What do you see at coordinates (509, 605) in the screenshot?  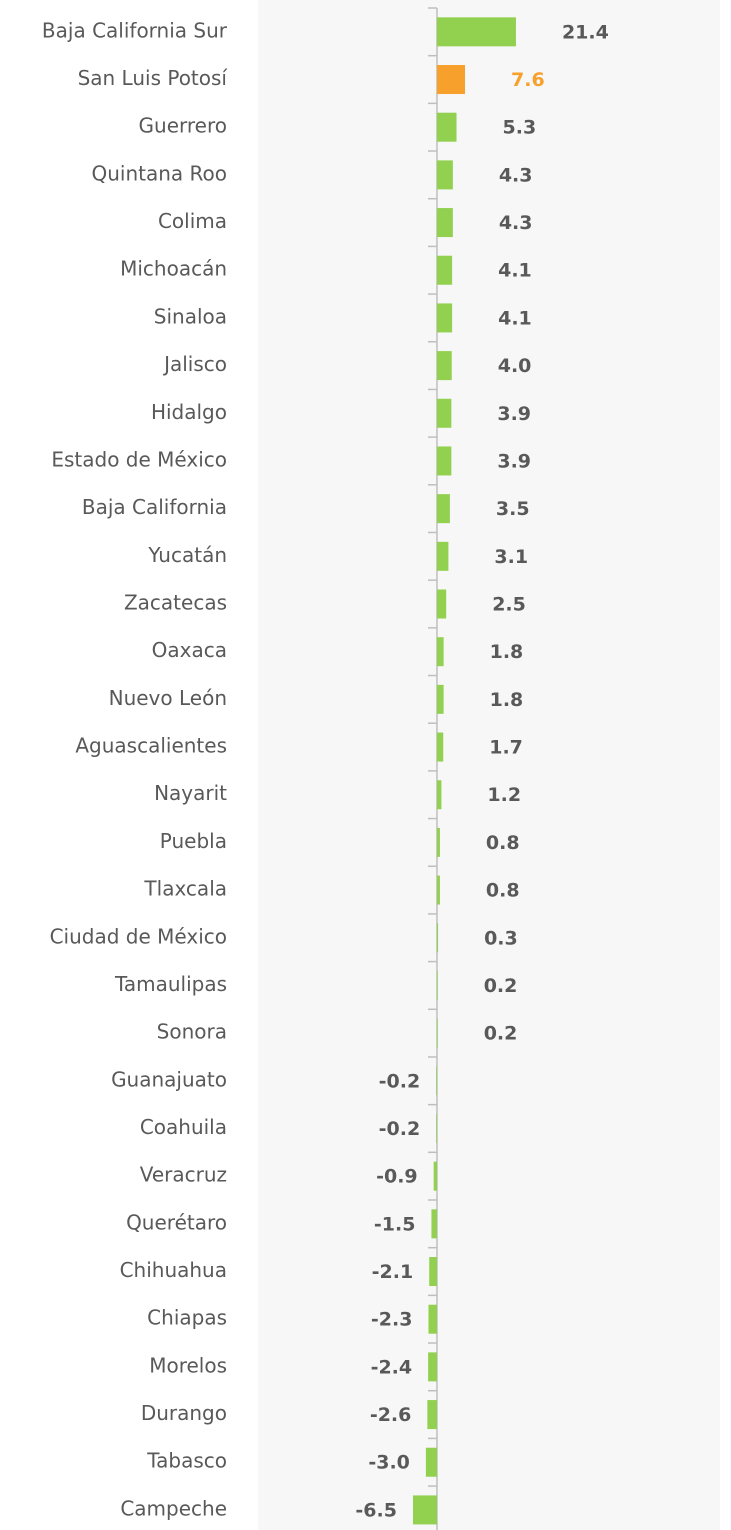 I see `value-label: 2.5` at bounding box center [509, 605].